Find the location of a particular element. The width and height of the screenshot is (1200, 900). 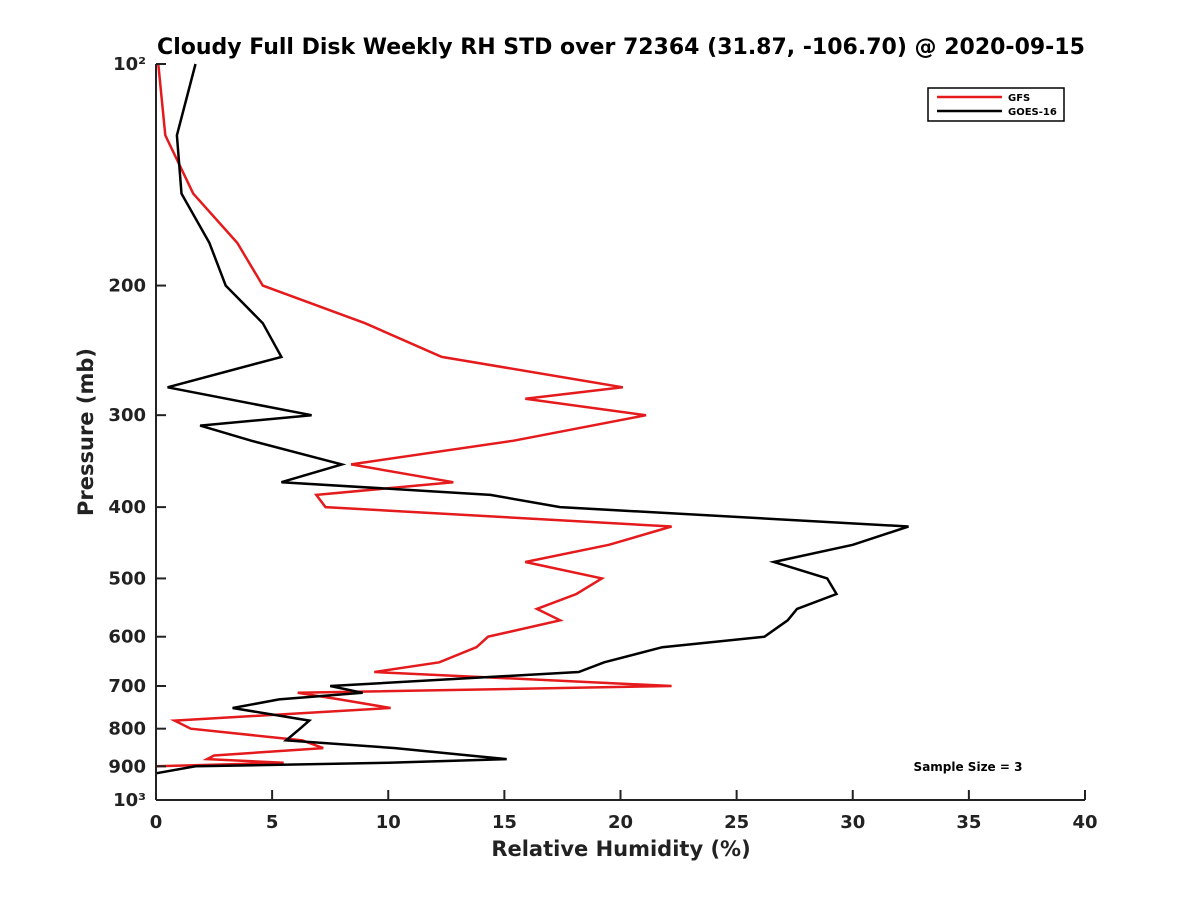

x-ticks: 0 5 10 15 20 25 30 35 40 is located at coordinates (624, 811).